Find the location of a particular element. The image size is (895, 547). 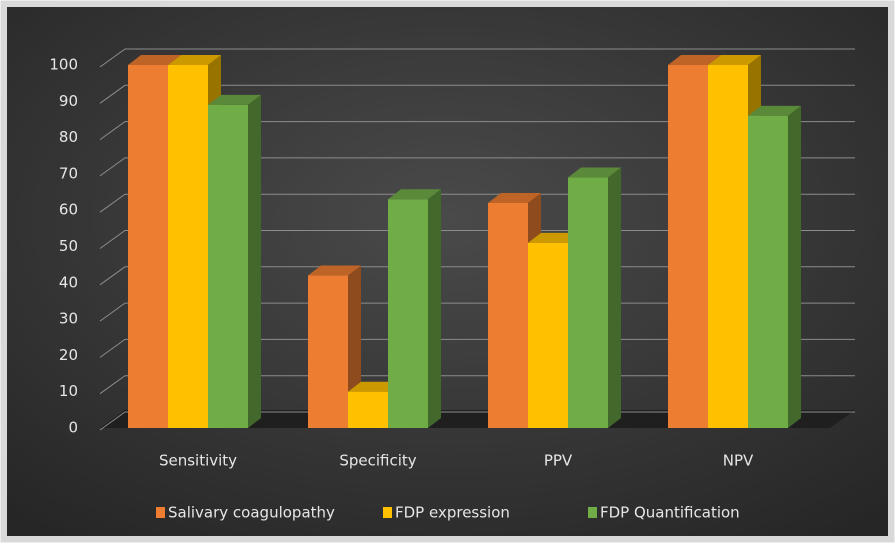

y-tick-label: 70 is located at coordinates (68, 173).